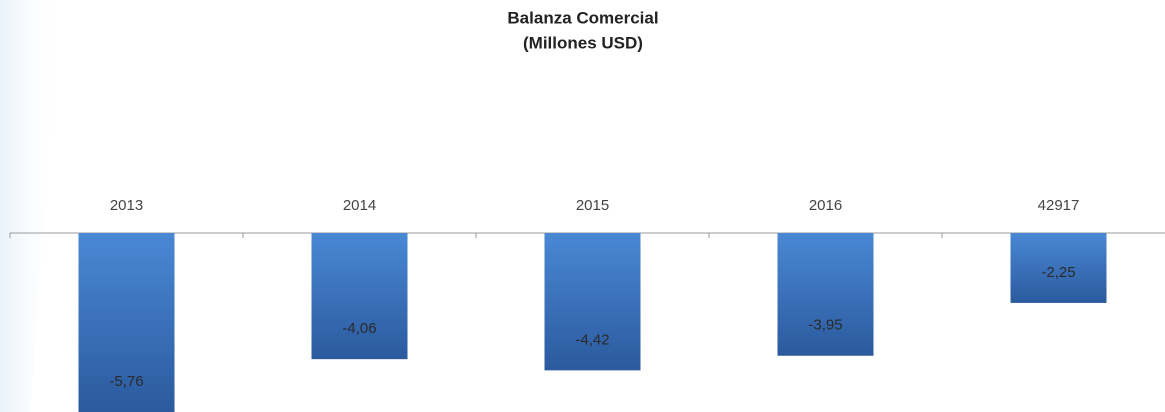 This screenshot has width=1165, height=412. Describe the element at coordinates (583, 42) in the screenshot. I see `chart-subtitle: (Millones USD)` at that location.